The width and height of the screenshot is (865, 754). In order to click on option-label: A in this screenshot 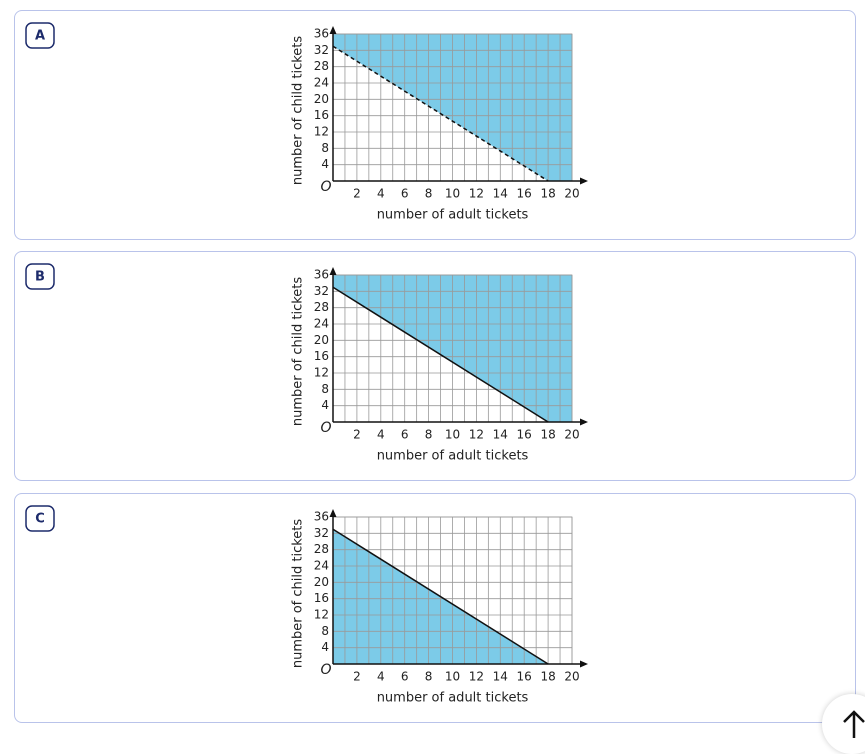, I will do `click(40, 36)`.